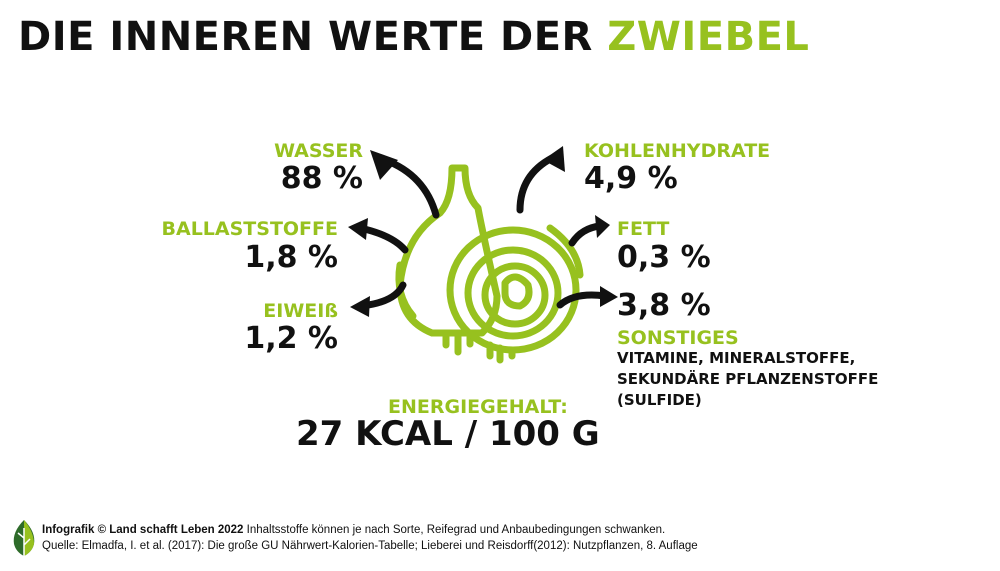  Describe the element at coordinates (249, 229) in the screenshot. I see `ballaststoffe-label: BALLASTSTOFFE` at that location.